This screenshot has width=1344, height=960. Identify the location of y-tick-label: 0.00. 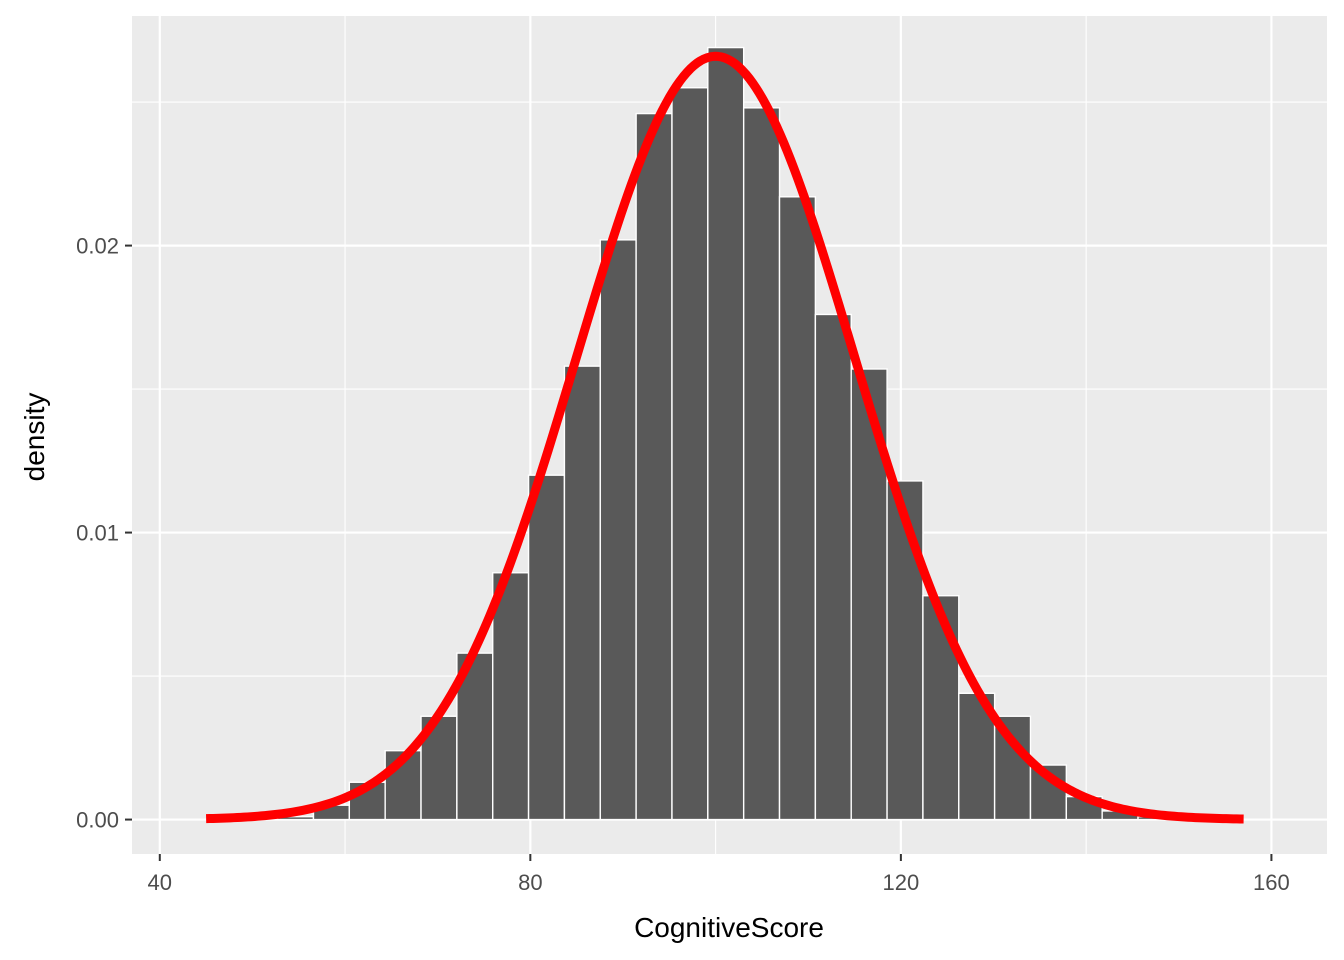
(97, 820).